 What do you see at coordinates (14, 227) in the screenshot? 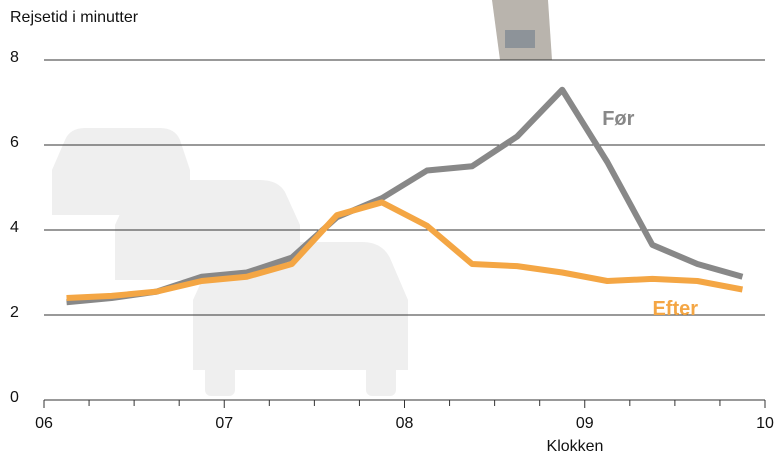
I see `y-tick-label: 4` at bounding box center [14, 227].